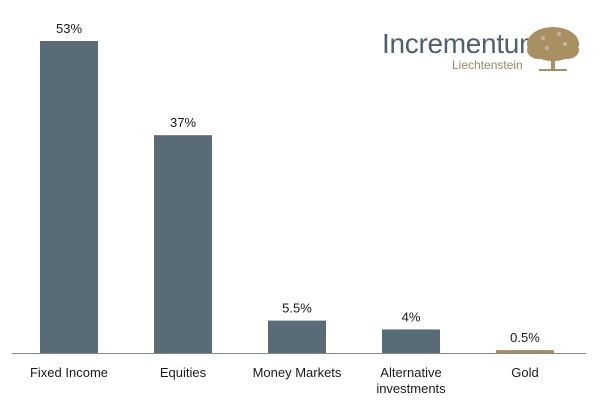 This screenshot has width=600, height=400. I want to click on brand-logo: Incrementum Liechtenstein, so click(482, 53).